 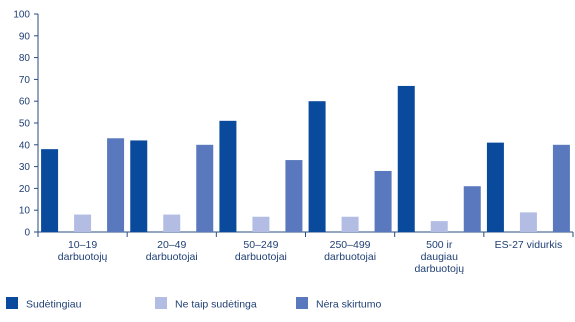 I want to click on x-tick-label: 500 ir daugiau darbuotojų, so click(x=439, y=257).